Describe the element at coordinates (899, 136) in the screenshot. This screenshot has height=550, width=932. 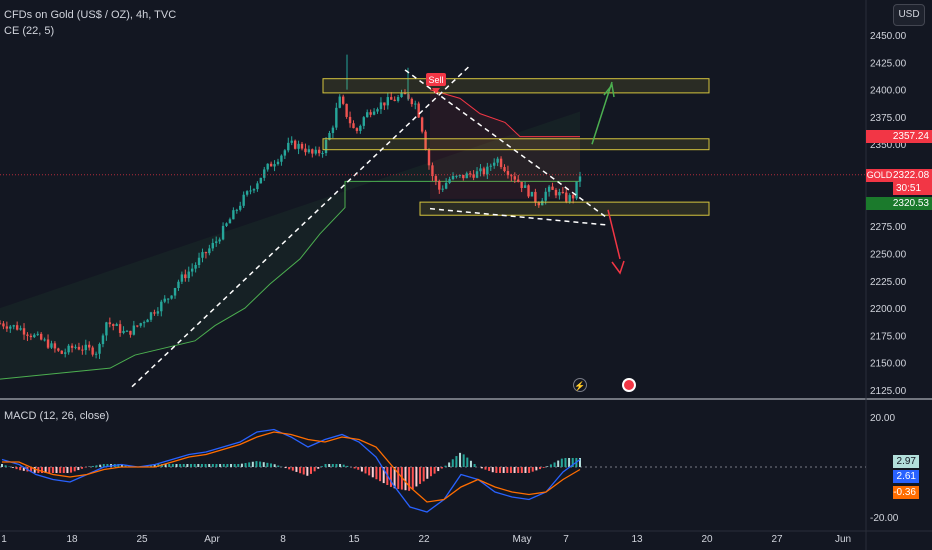
I see `ce-stop-price-tag: 2357.24` at that location.